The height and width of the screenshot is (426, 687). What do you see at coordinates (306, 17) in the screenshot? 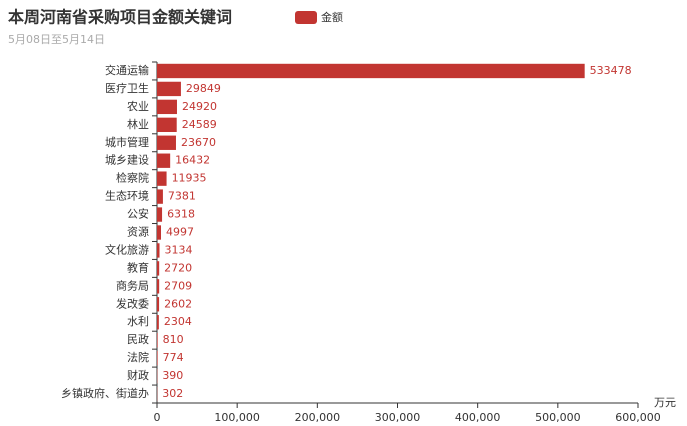
I see `legend-swatch` at bounding box center [306, 17].